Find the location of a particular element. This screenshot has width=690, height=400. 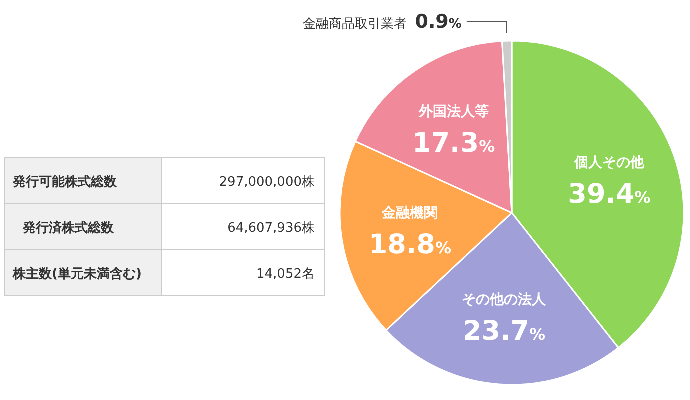

slice-label: 外国法人等 is located at coordinates (453, 112).